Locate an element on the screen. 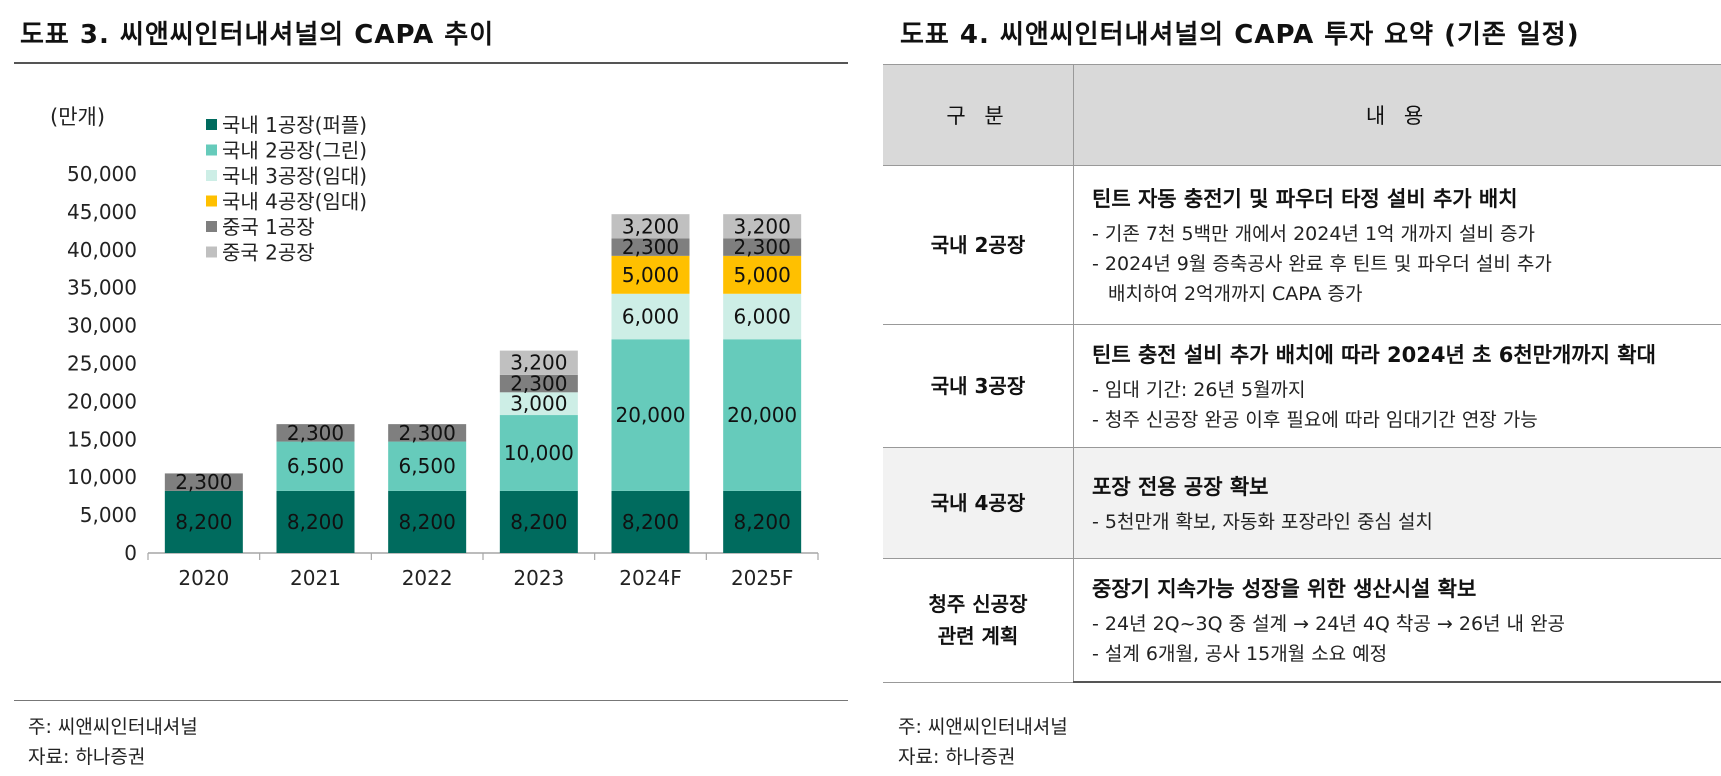 Image resolution: width=1721 pixels, height=776 pixels. table-title: 도표 4. 씨앤씨인터내셔널의 CAPA 투자 요약 (기존 일정) is located at coordinates (1240, 35).